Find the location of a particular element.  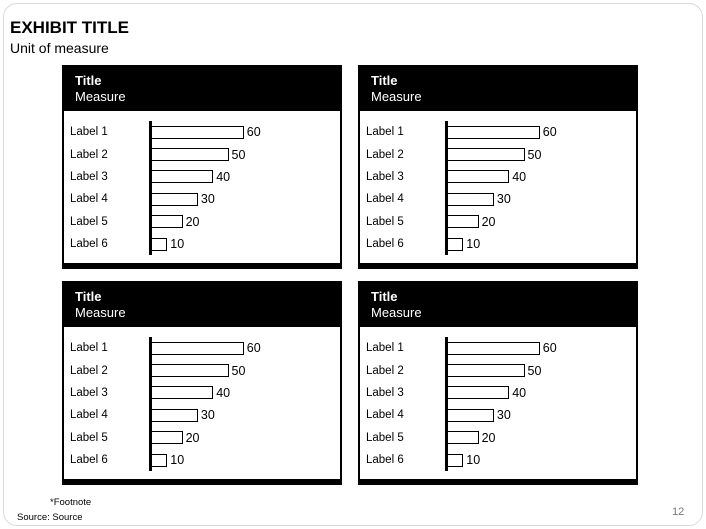

unit-of-measure-subtitle: Unit of measure is located at coordinates (59, 48).